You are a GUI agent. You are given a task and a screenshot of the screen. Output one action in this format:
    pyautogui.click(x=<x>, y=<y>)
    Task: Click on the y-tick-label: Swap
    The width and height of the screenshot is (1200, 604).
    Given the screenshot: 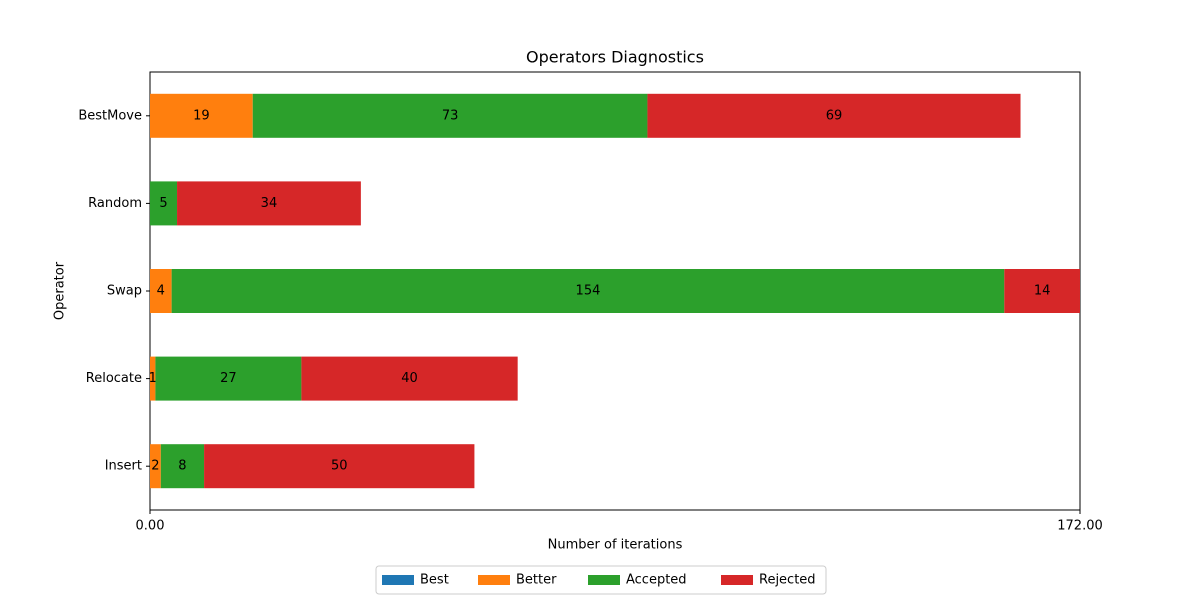 What is the action you would take?
    pyautogui.click(x=124, y=291)
    